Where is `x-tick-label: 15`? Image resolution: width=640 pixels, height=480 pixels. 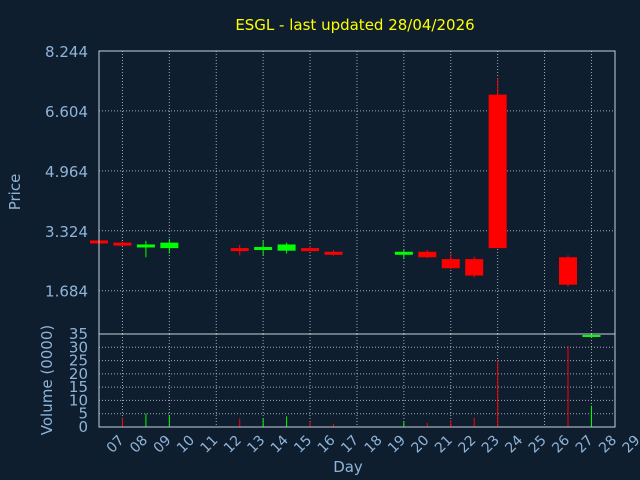
x-tick-label: 15 is located at coordinates (303, 445).